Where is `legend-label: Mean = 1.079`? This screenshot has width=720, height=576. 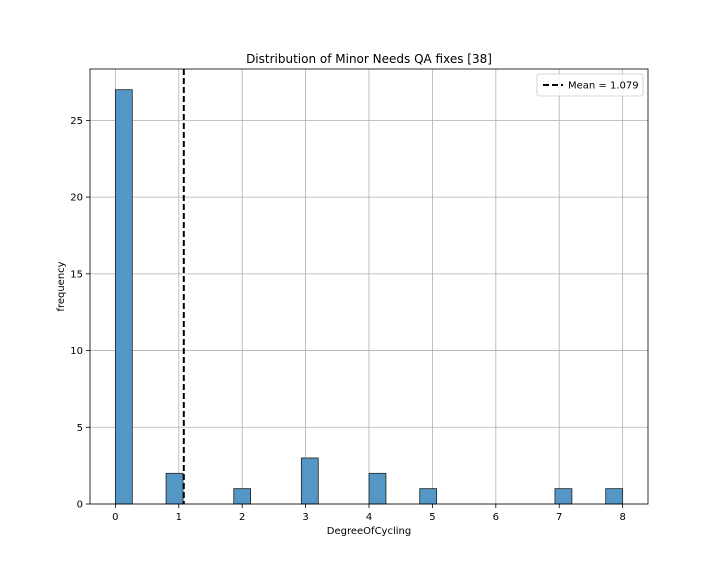
legend-label: Mean = 1.079 is located at coordinates (603, 86).